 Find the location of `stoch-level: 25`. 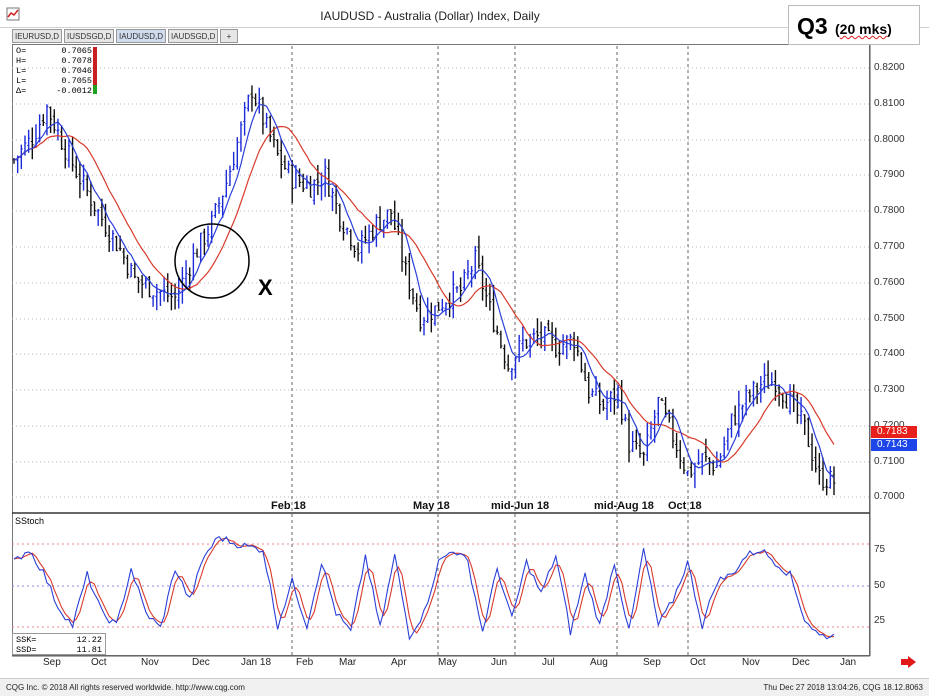

stoch-level: 25 is located at coordinates (880, 620).